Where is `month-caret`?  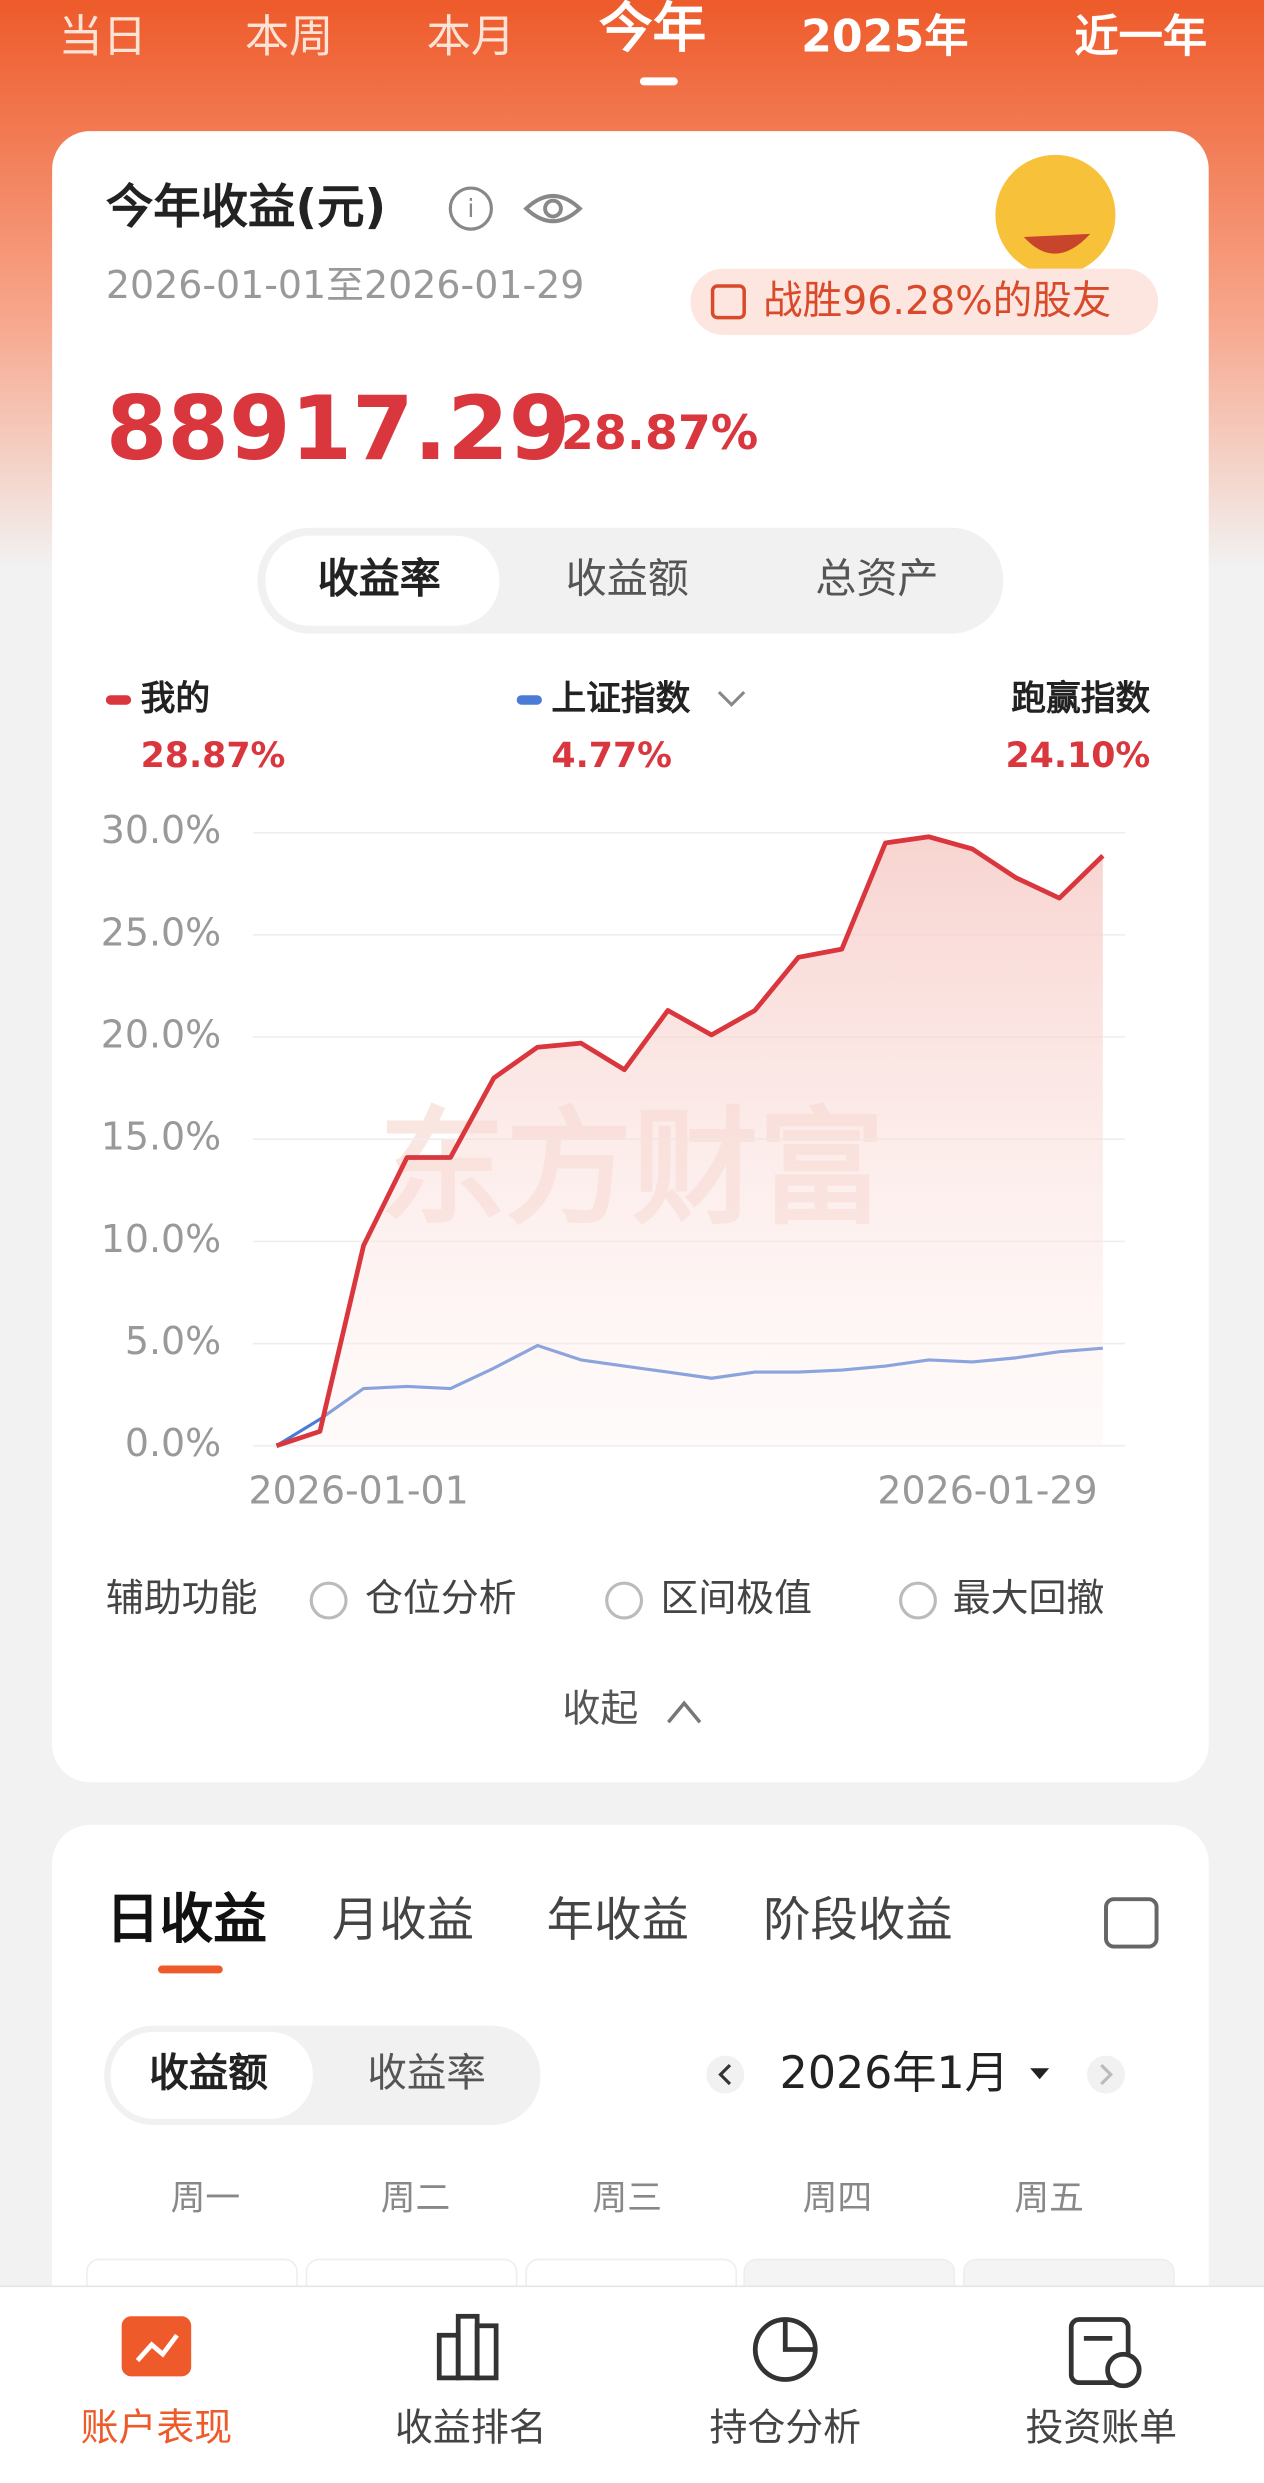 month-caret is located at coordinates (1040, 2074).